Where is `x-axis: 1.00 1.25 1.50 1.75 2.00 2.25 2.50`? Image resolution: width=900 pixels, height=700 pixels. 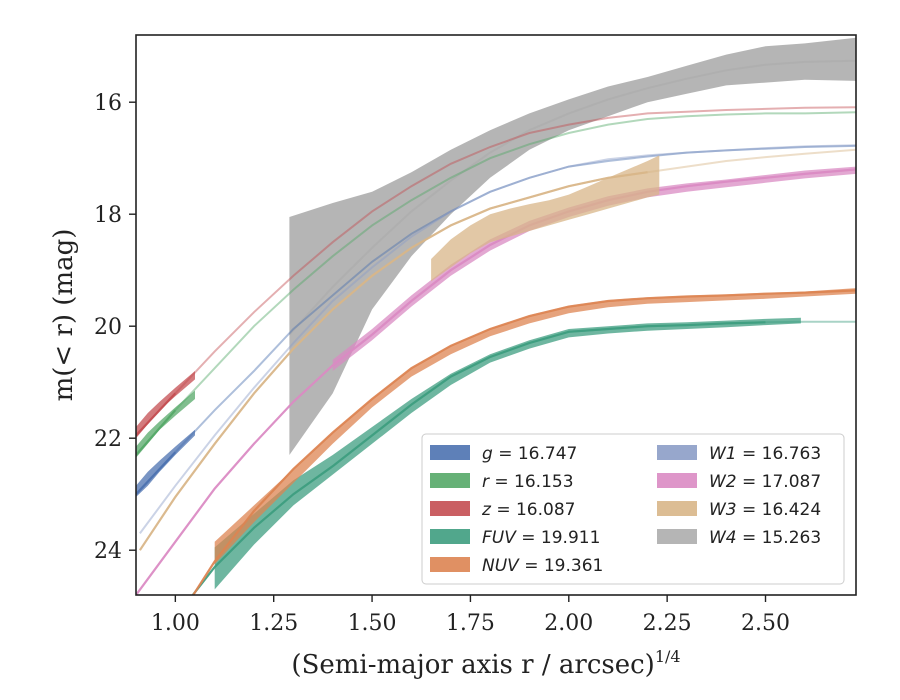
x-axis: 1.00 1.25 1.50 1.75 2.00 2.25 2.50 is located at coordinates (470, 615).